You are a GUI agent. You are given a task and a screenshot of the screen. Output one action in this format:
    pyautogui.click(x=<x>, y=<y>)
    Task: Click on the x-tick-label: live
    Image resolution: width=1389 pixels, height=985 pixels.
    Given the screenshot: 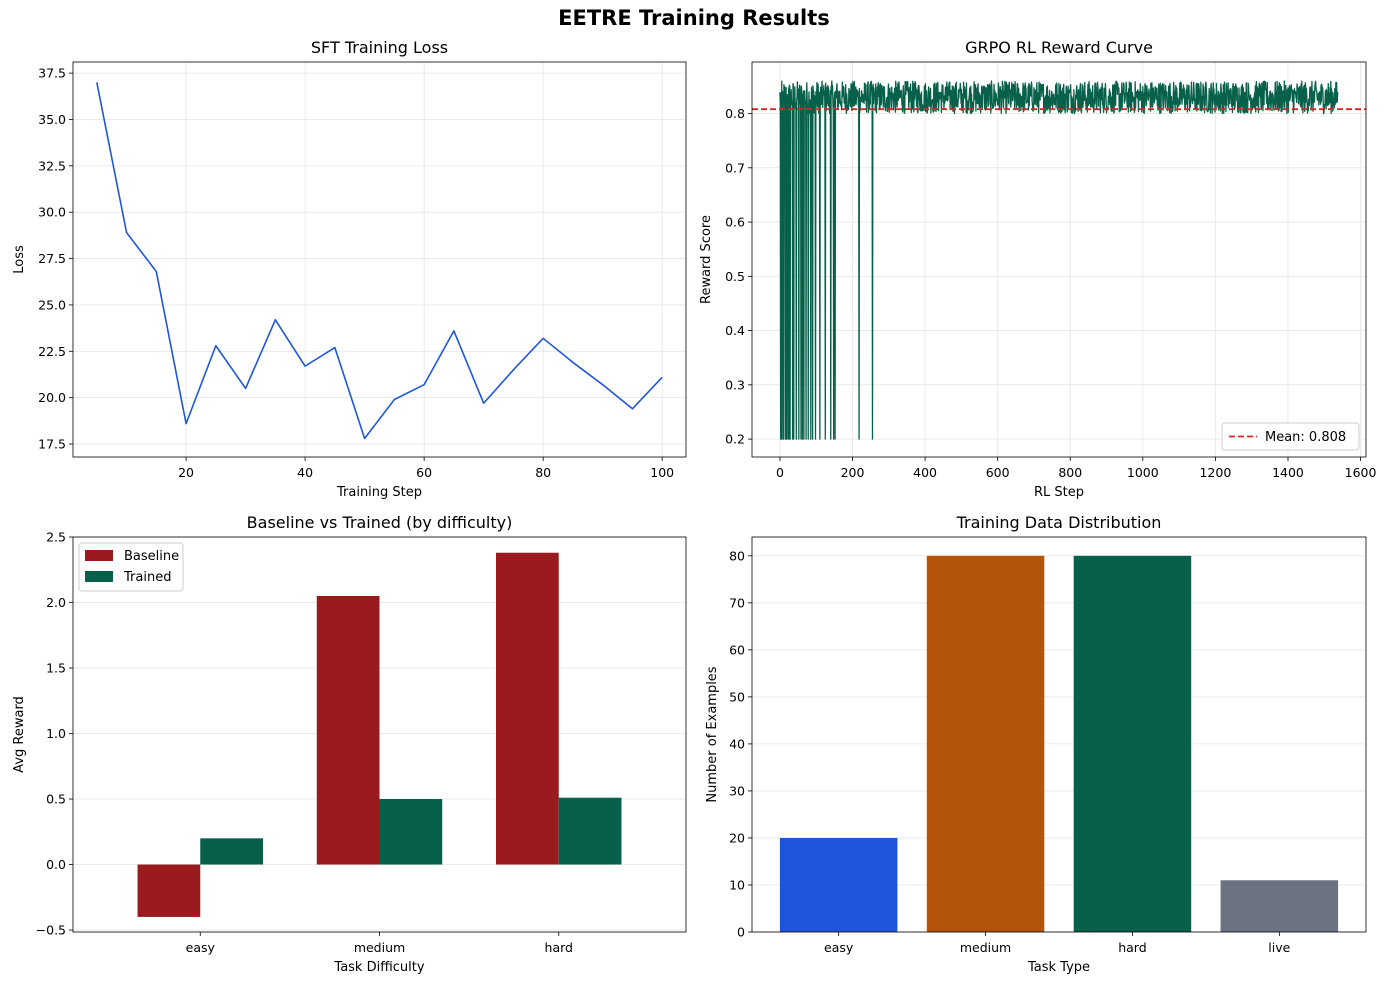 What is the action you would take?
    pyautogui.click(x=1279, y=947)
    